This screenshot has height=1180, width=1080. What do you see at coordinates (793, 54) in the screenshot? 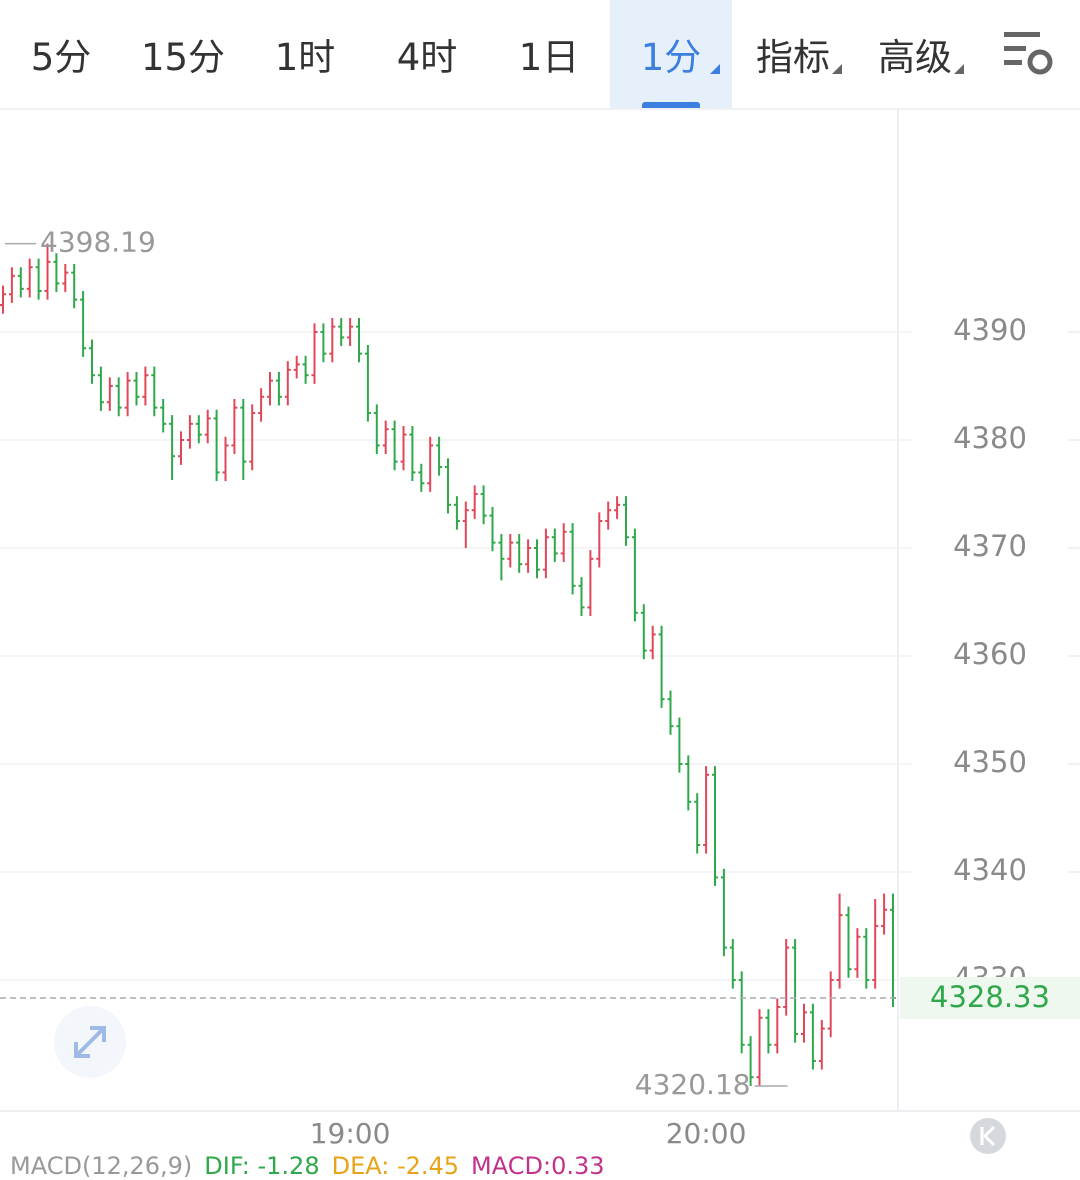
I see `timeframe-tab: 指标` at bounding box center [793, 54].